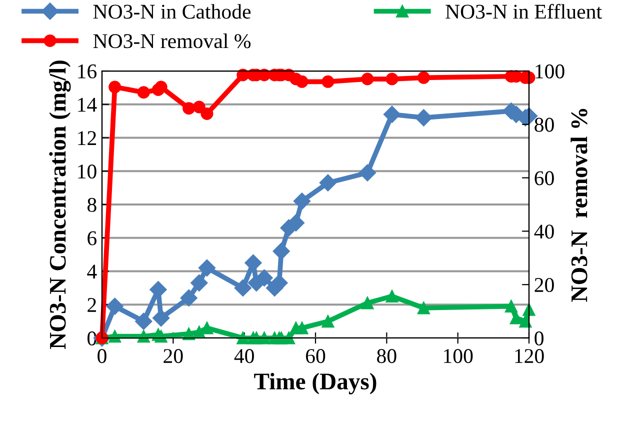  What do you see at coordinates (92, 238) in the screenshot?
I see `y-tick-label: 6` at bounding box center [92, 238].